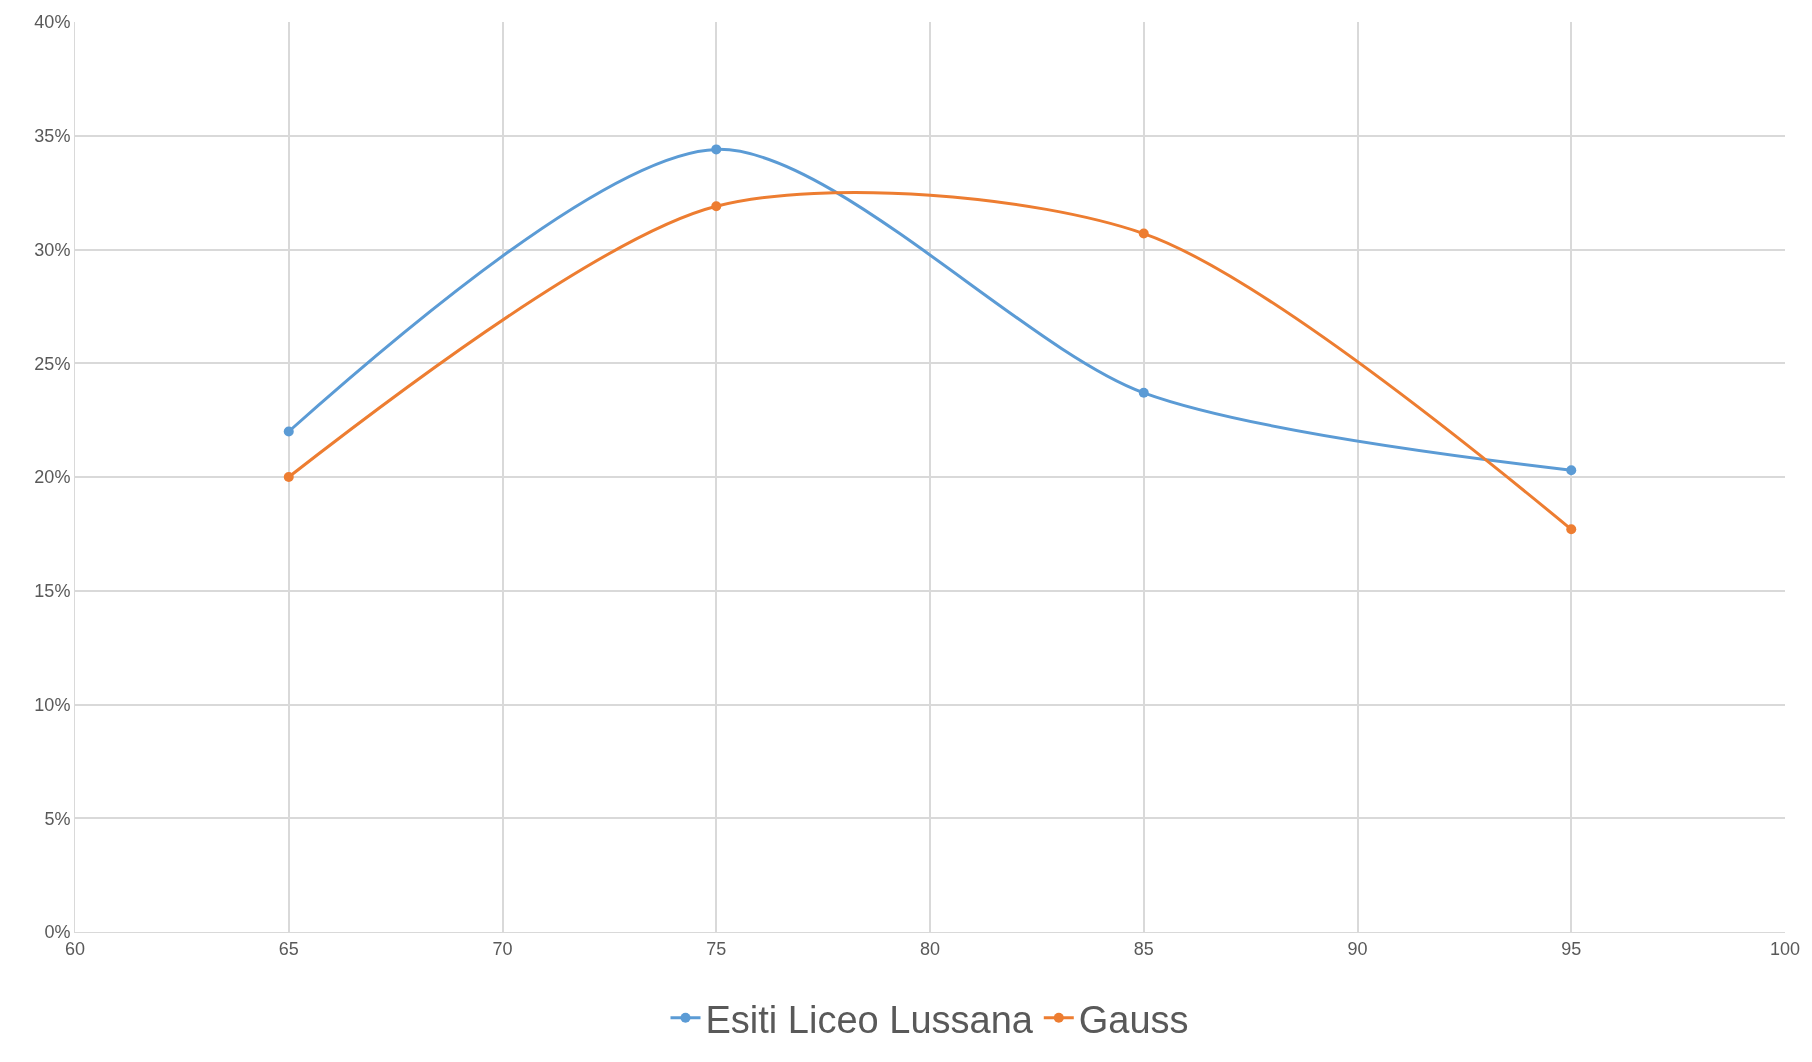 Image resolution: width=1812 pixels, height=1062 pixels. Describe the element at coordinates (502, 948) in the screenshot. I see `x-tick-label: 70` at that location.